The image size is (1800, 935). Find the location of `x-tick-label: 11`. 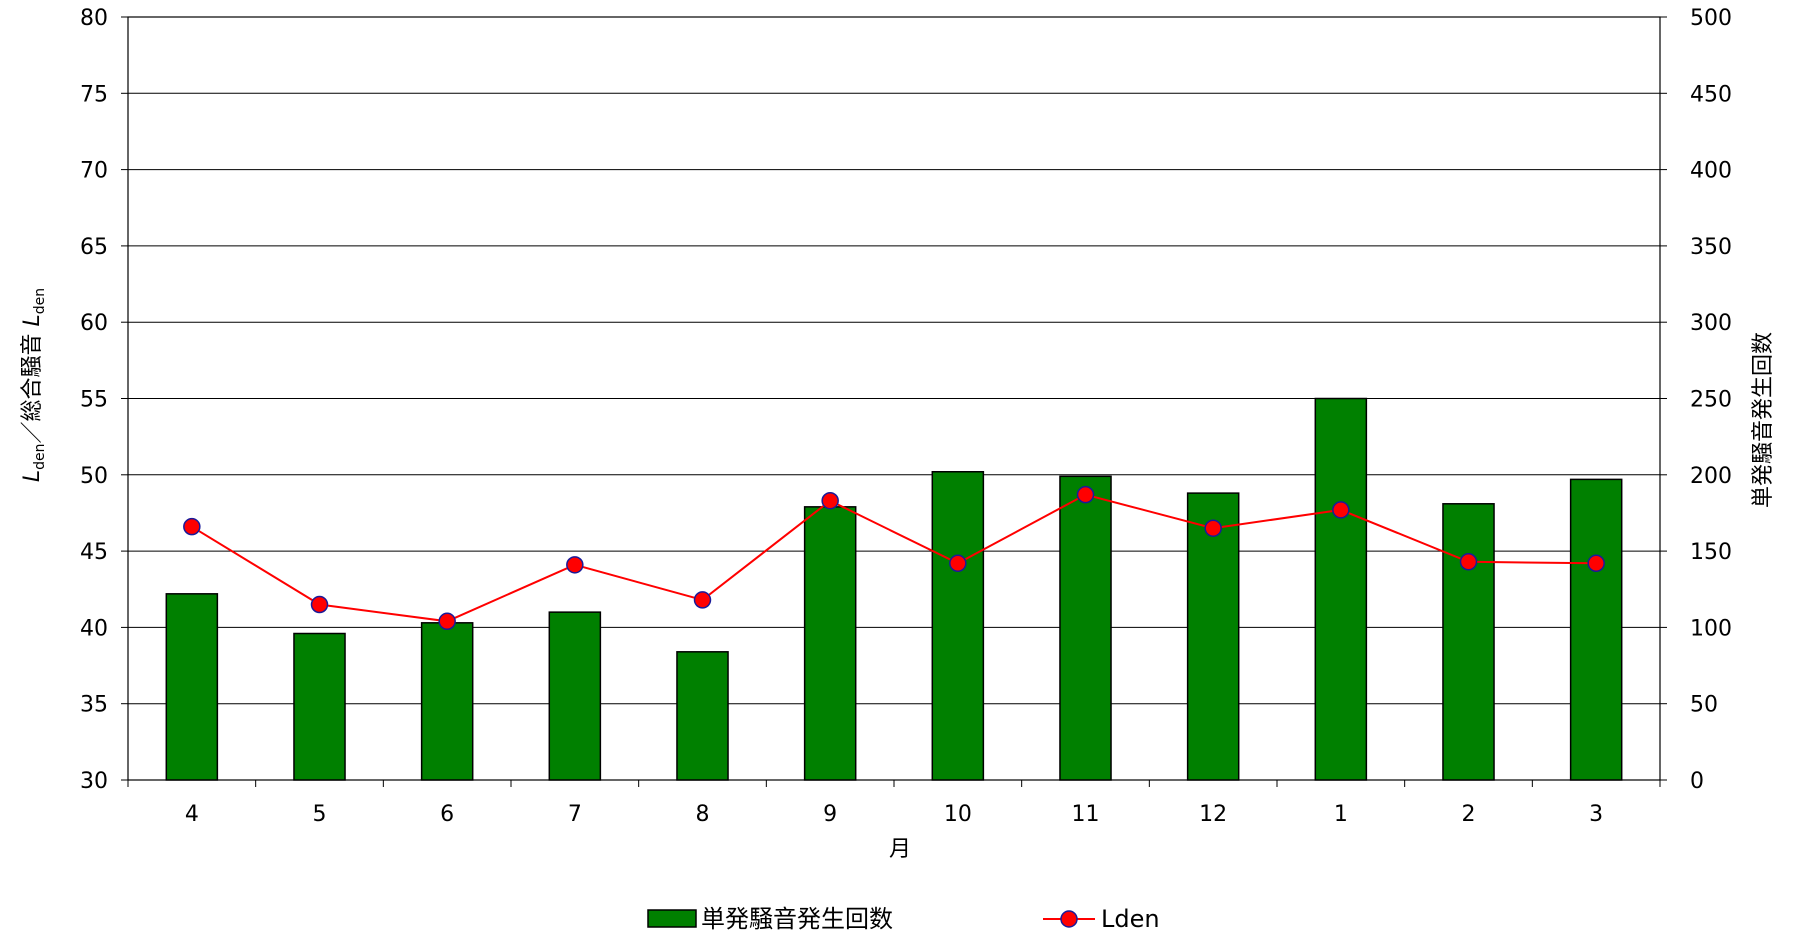

x-tick-label: 11 is located at coordinates (1086, 814).